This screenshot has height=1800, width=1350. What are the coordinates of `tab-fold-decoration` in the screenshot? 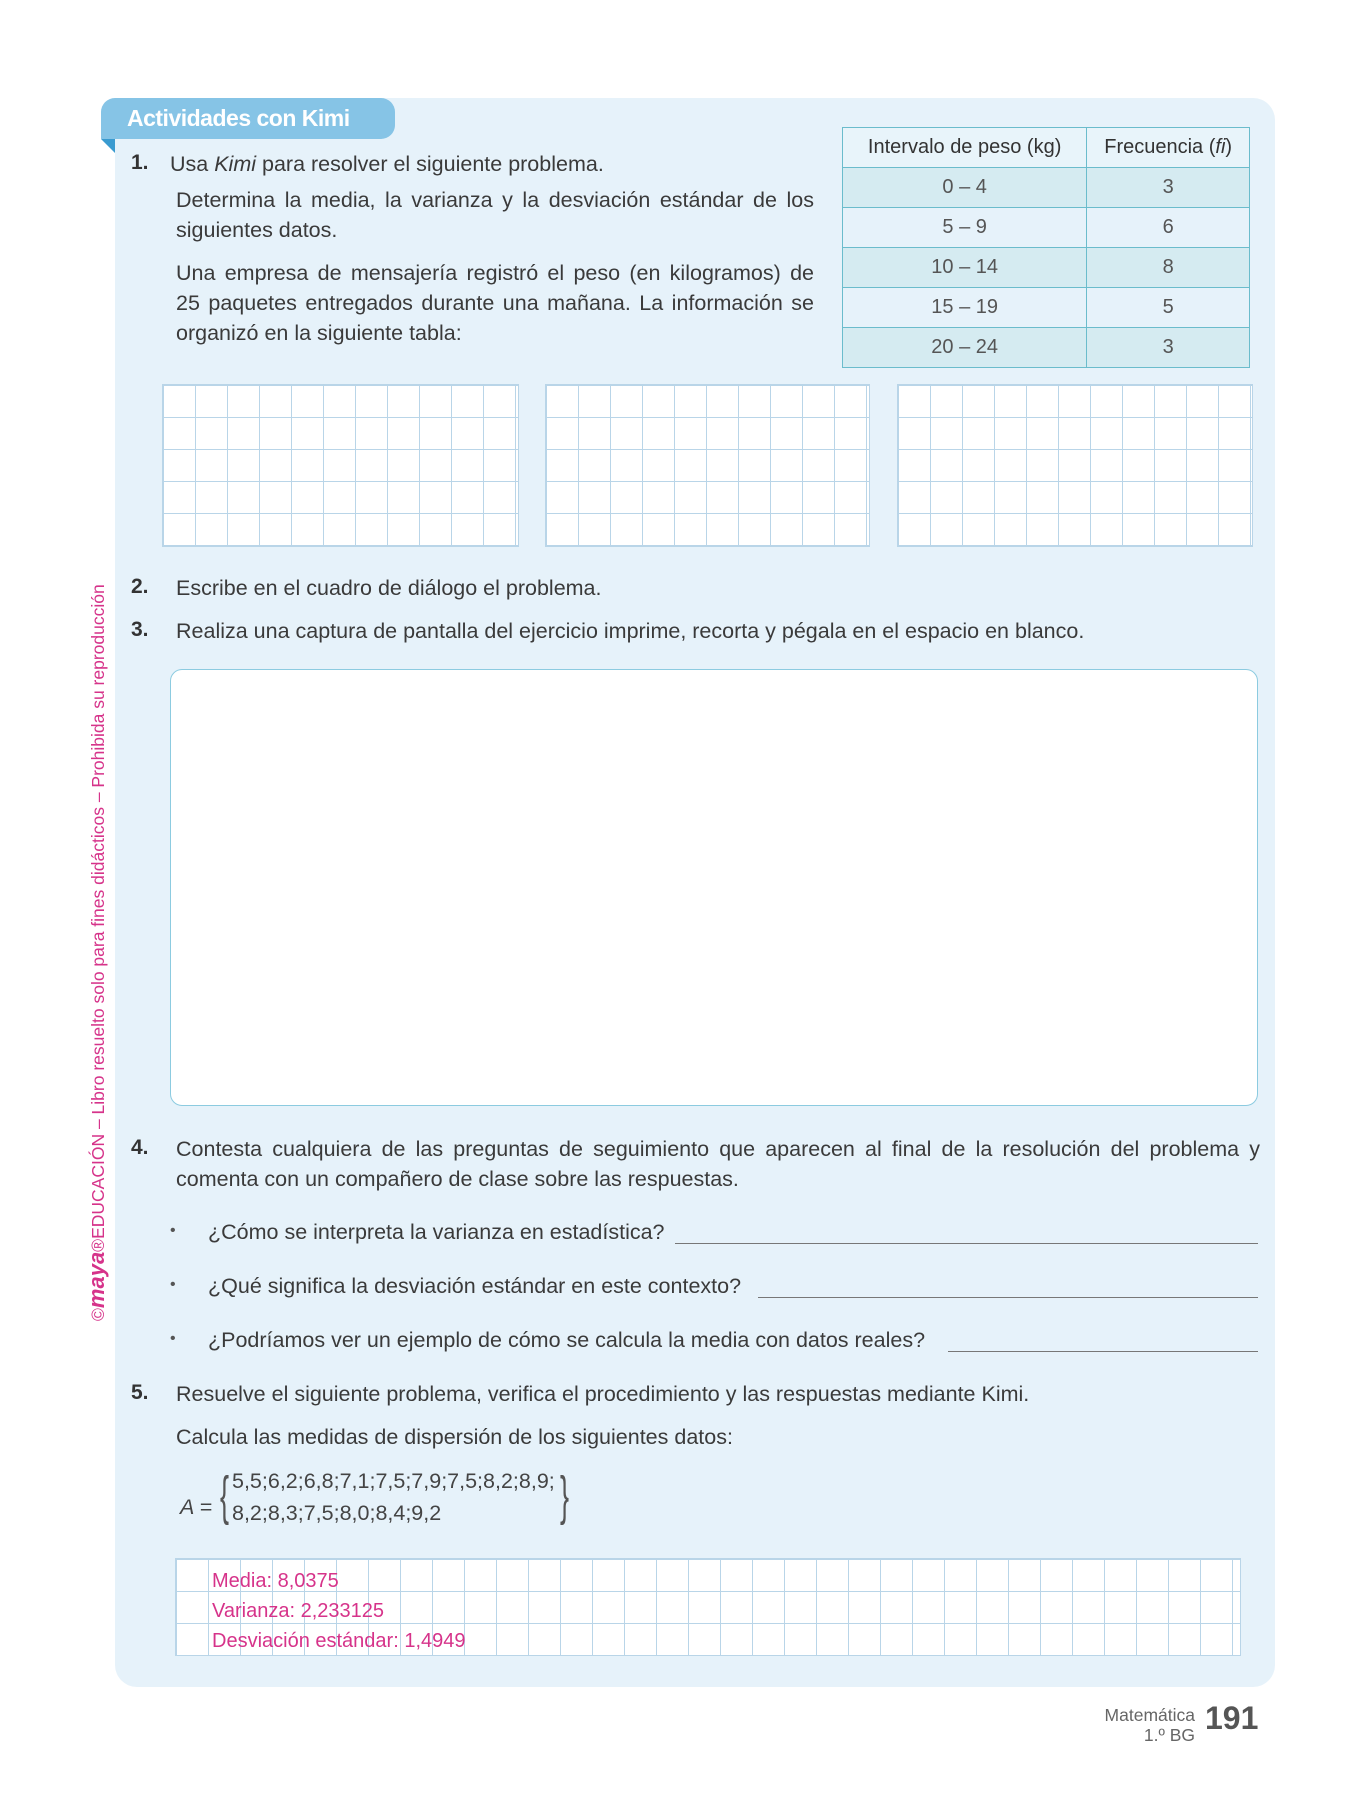 It's located at (108, 146).